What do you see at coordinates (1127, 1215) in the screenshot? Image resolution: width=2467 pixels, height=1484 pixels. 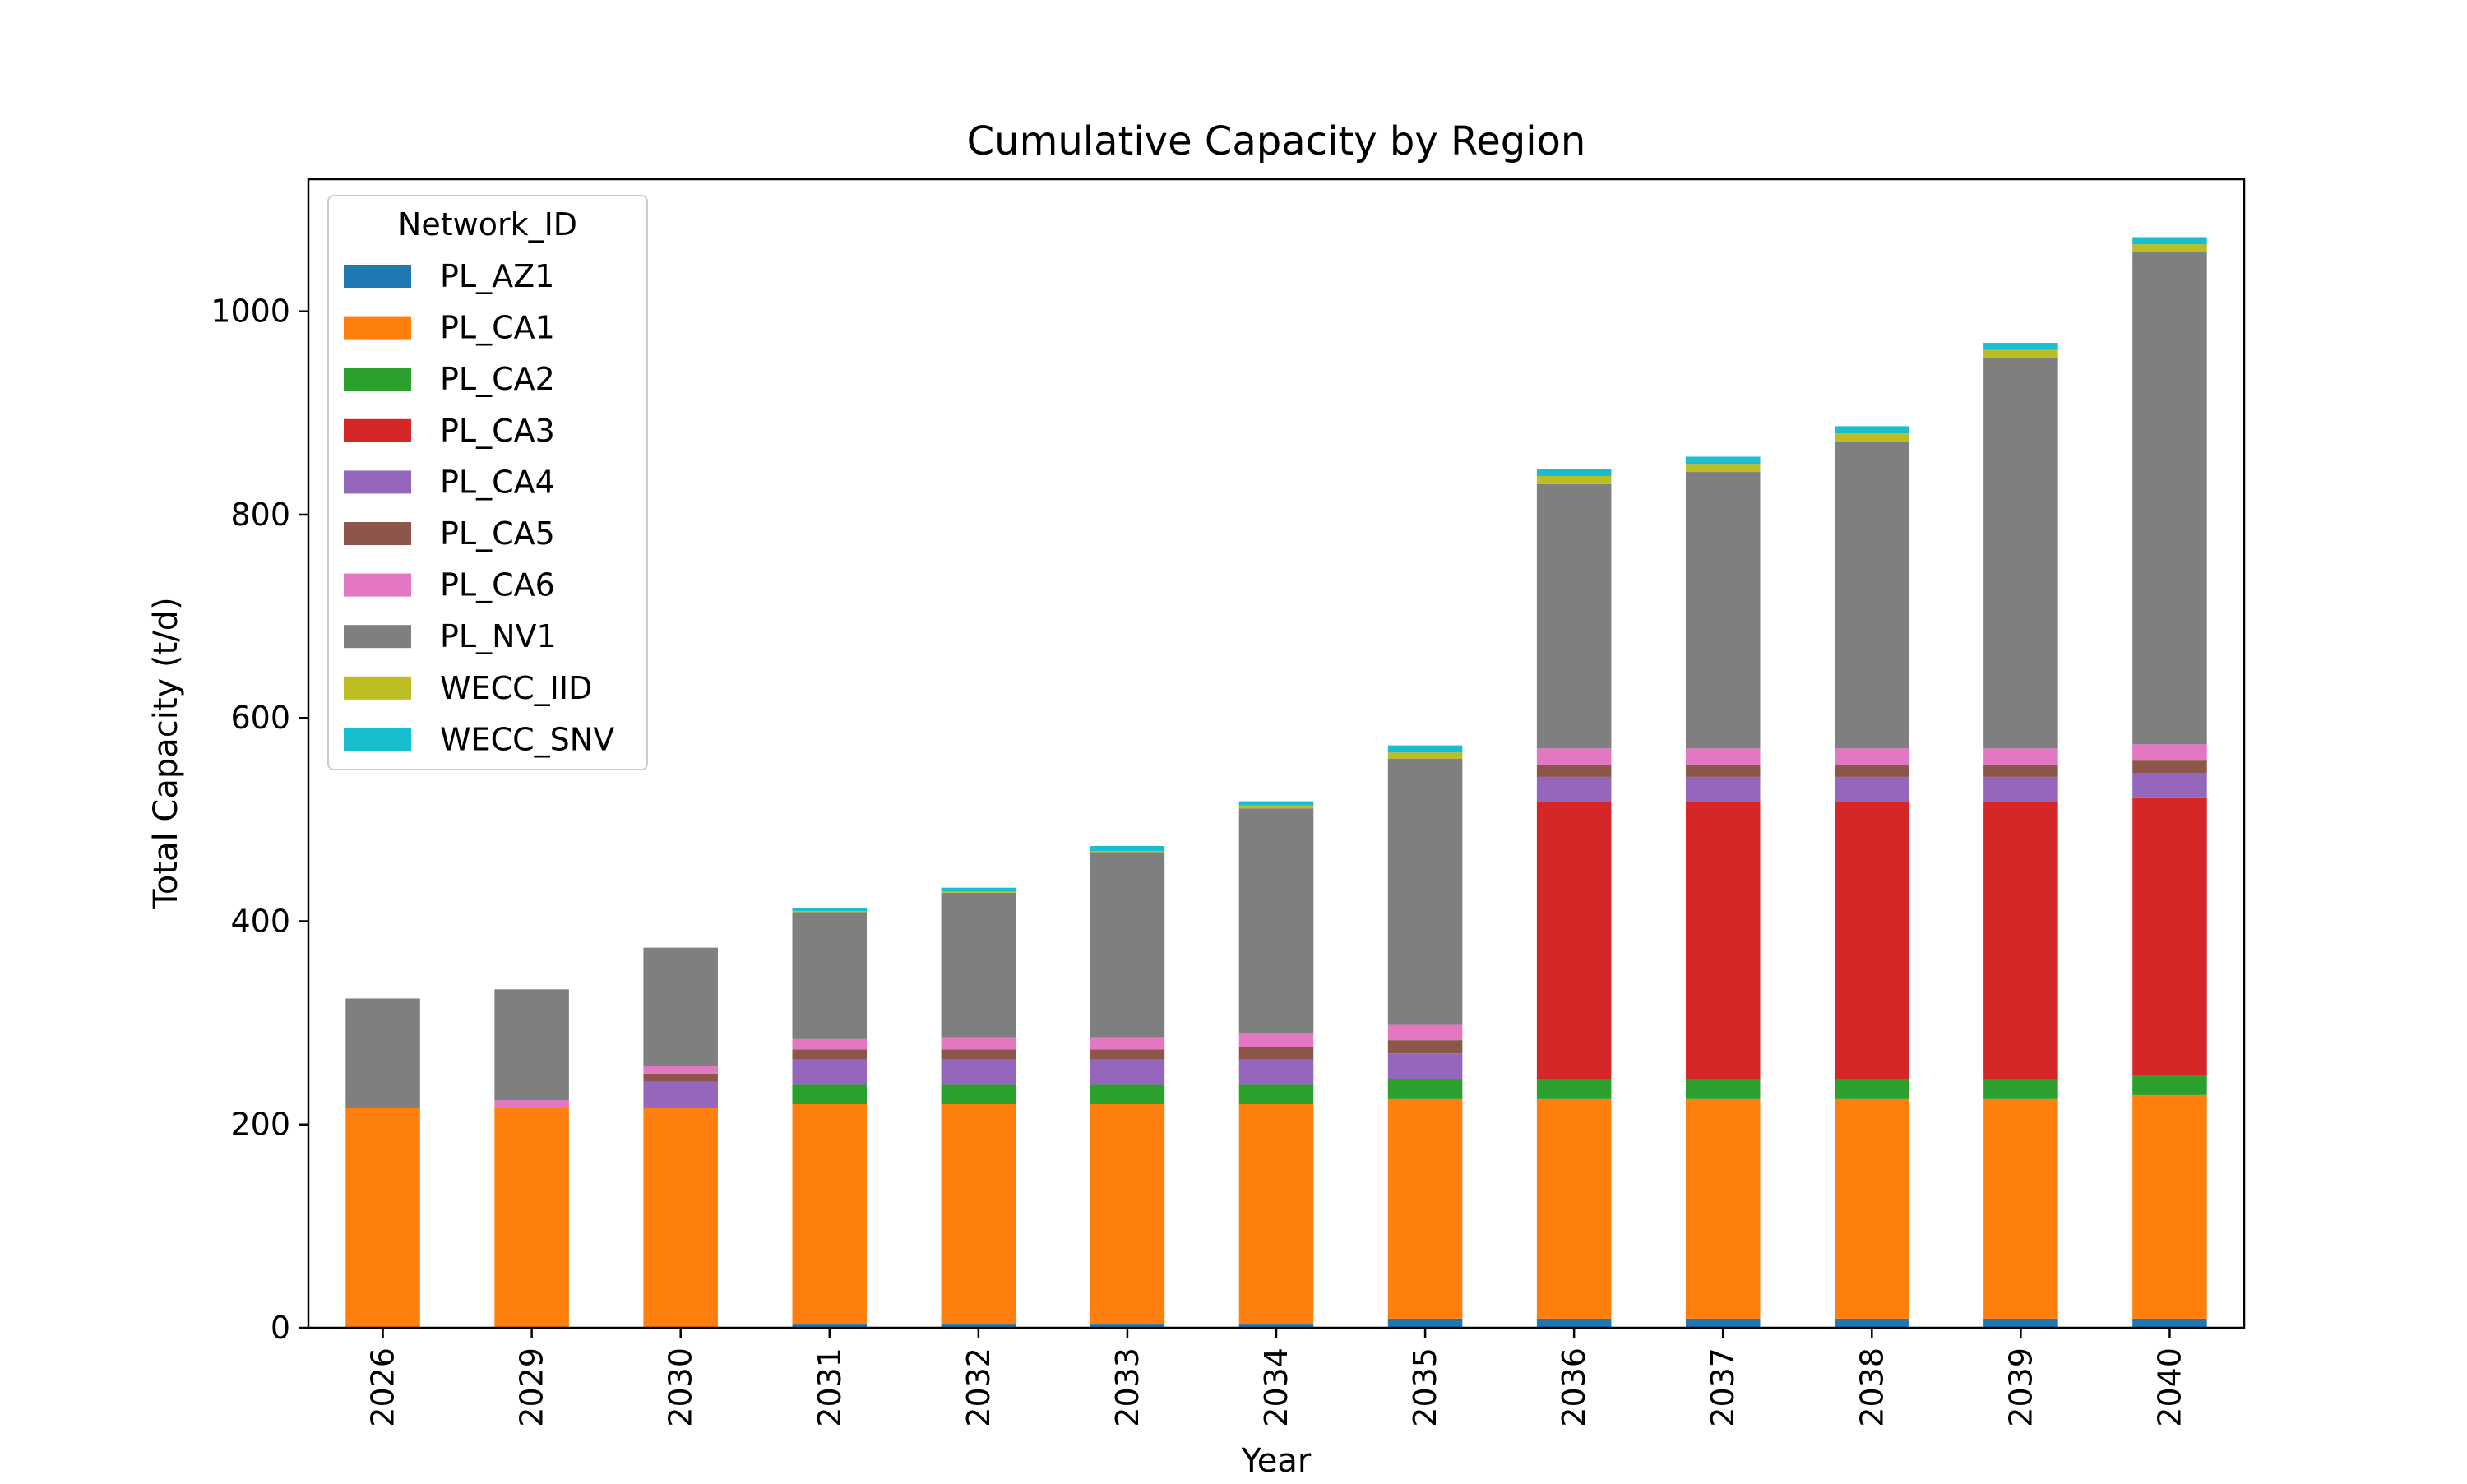 I see `bar-pl_ca1-2033` at bounding box center [1127, 1215].